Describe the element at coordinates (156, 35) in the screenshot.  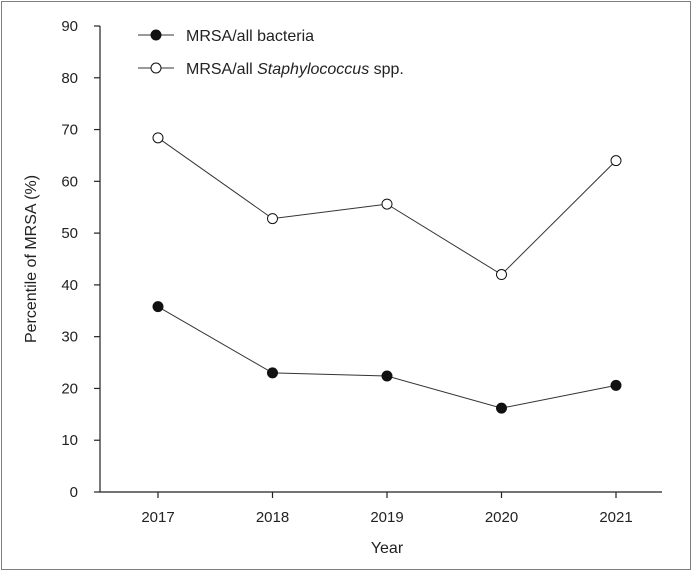
I see `legend-marker-bacteria` at that location.